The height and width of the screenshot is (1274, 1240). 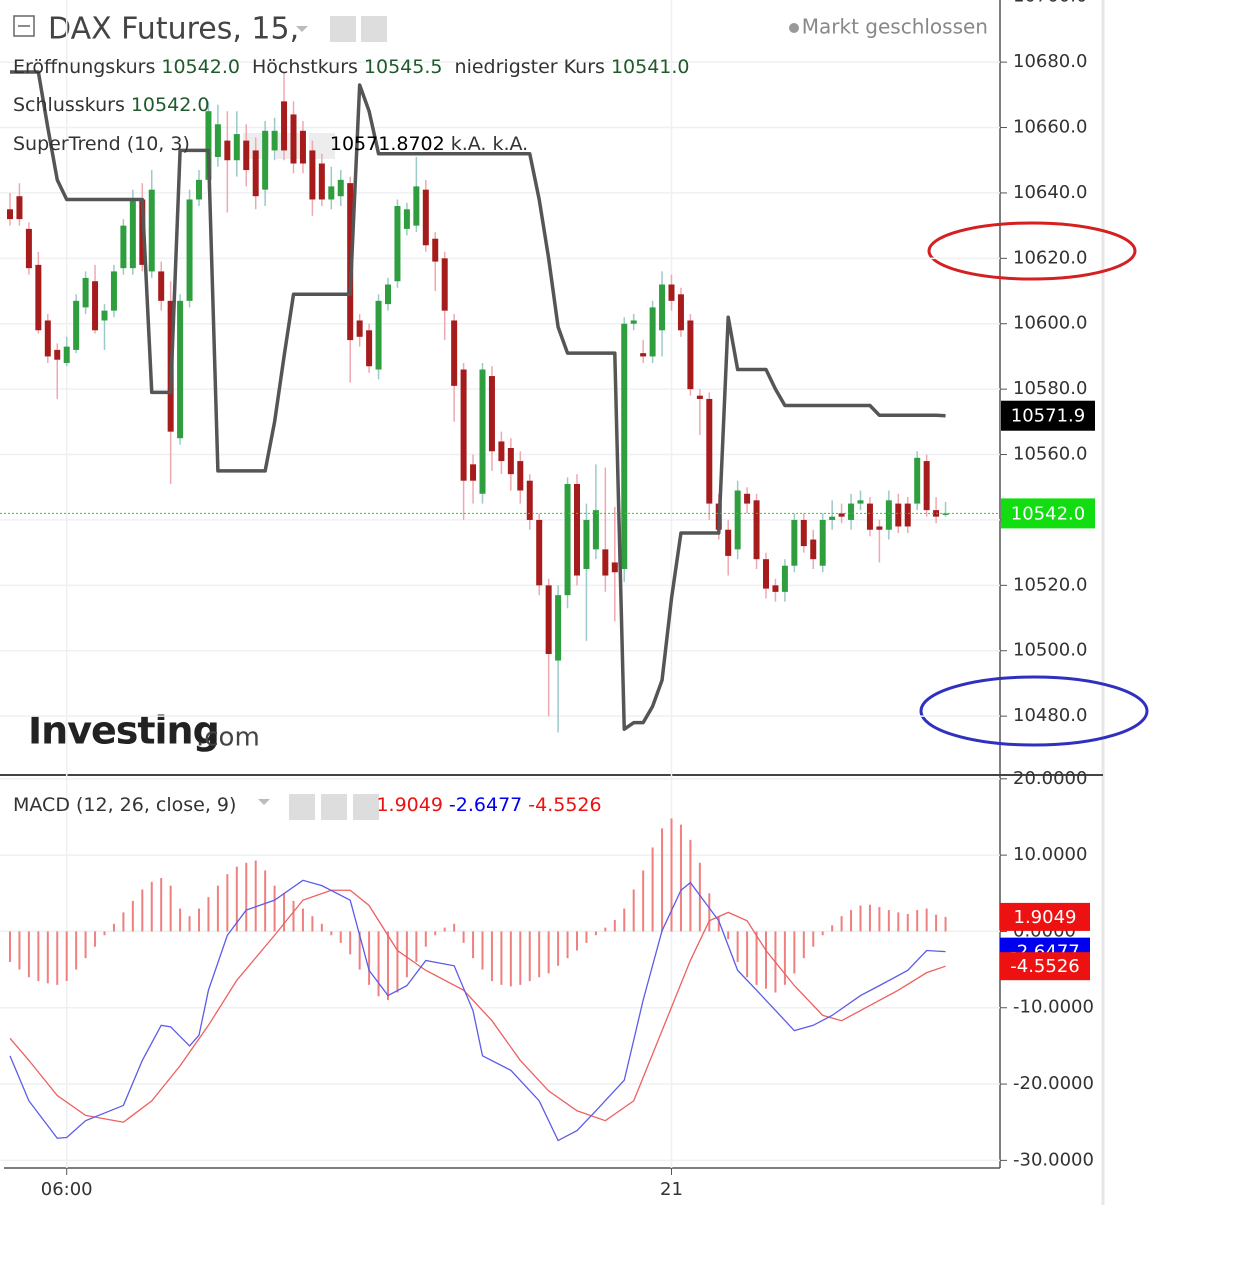 What do you see at coordinates (228, 738) in the screenshot?
I see `watermark-suffix: .com` at bounding box center [228, 738].